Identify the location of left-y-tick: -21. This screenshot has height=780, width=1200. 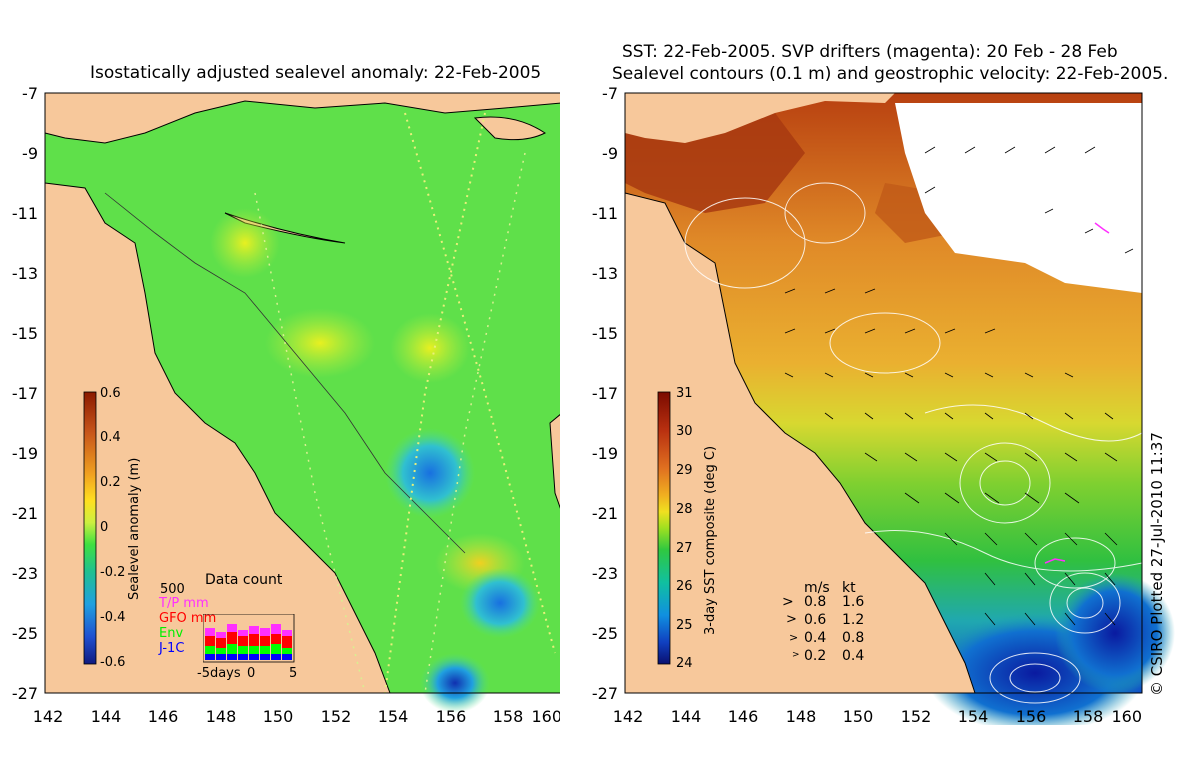
(25, 513).